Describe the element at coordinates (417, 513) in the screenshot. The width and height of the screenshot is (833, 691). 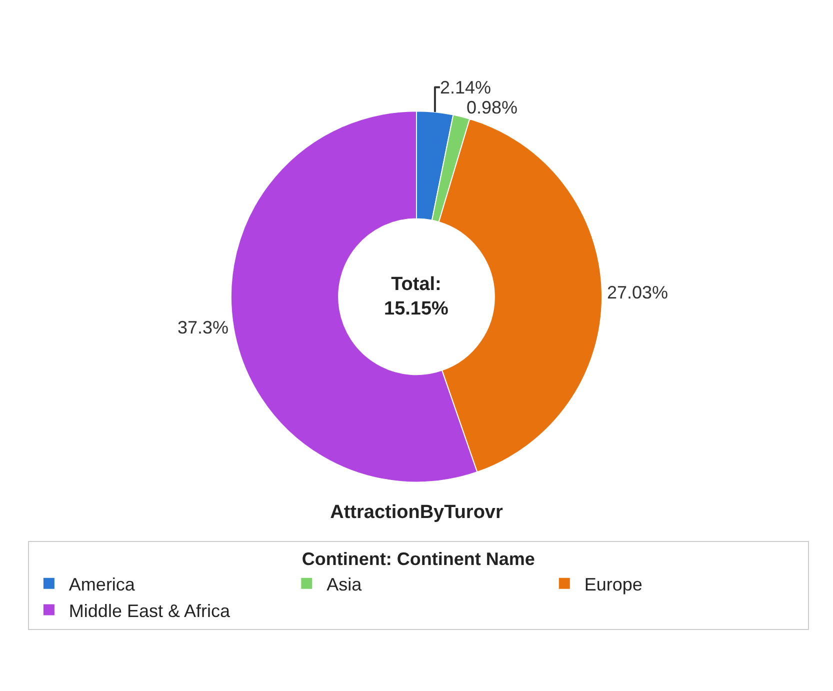
I see `text: AttractionByTurovr` at that location.